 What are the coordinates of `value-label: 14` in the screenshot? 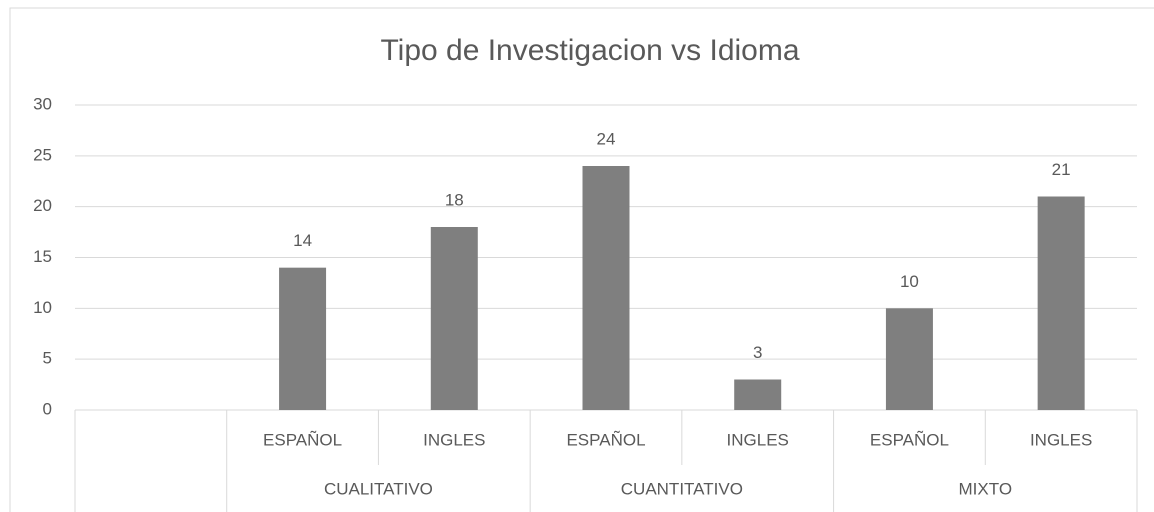 It's located at (302, 240).